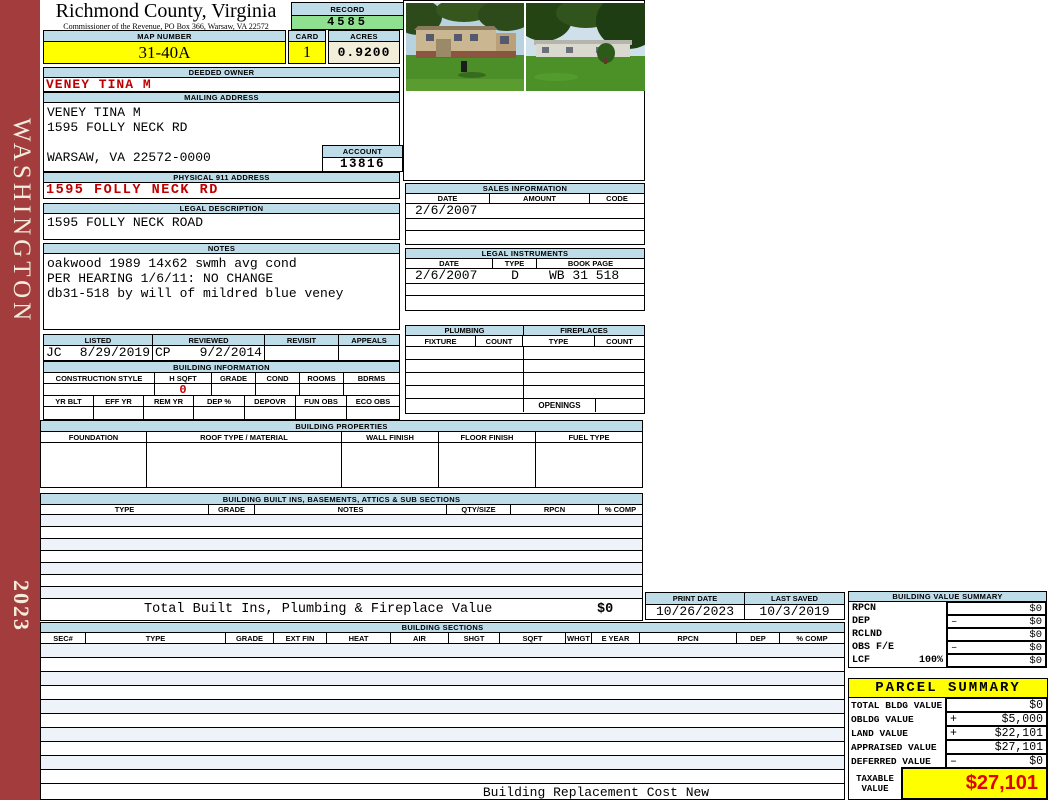  What do you see at coordinates (209, 353) in the screenshot?
I see `reviewed-value: CP 9/2/2014` at bounding box center [209, 353].